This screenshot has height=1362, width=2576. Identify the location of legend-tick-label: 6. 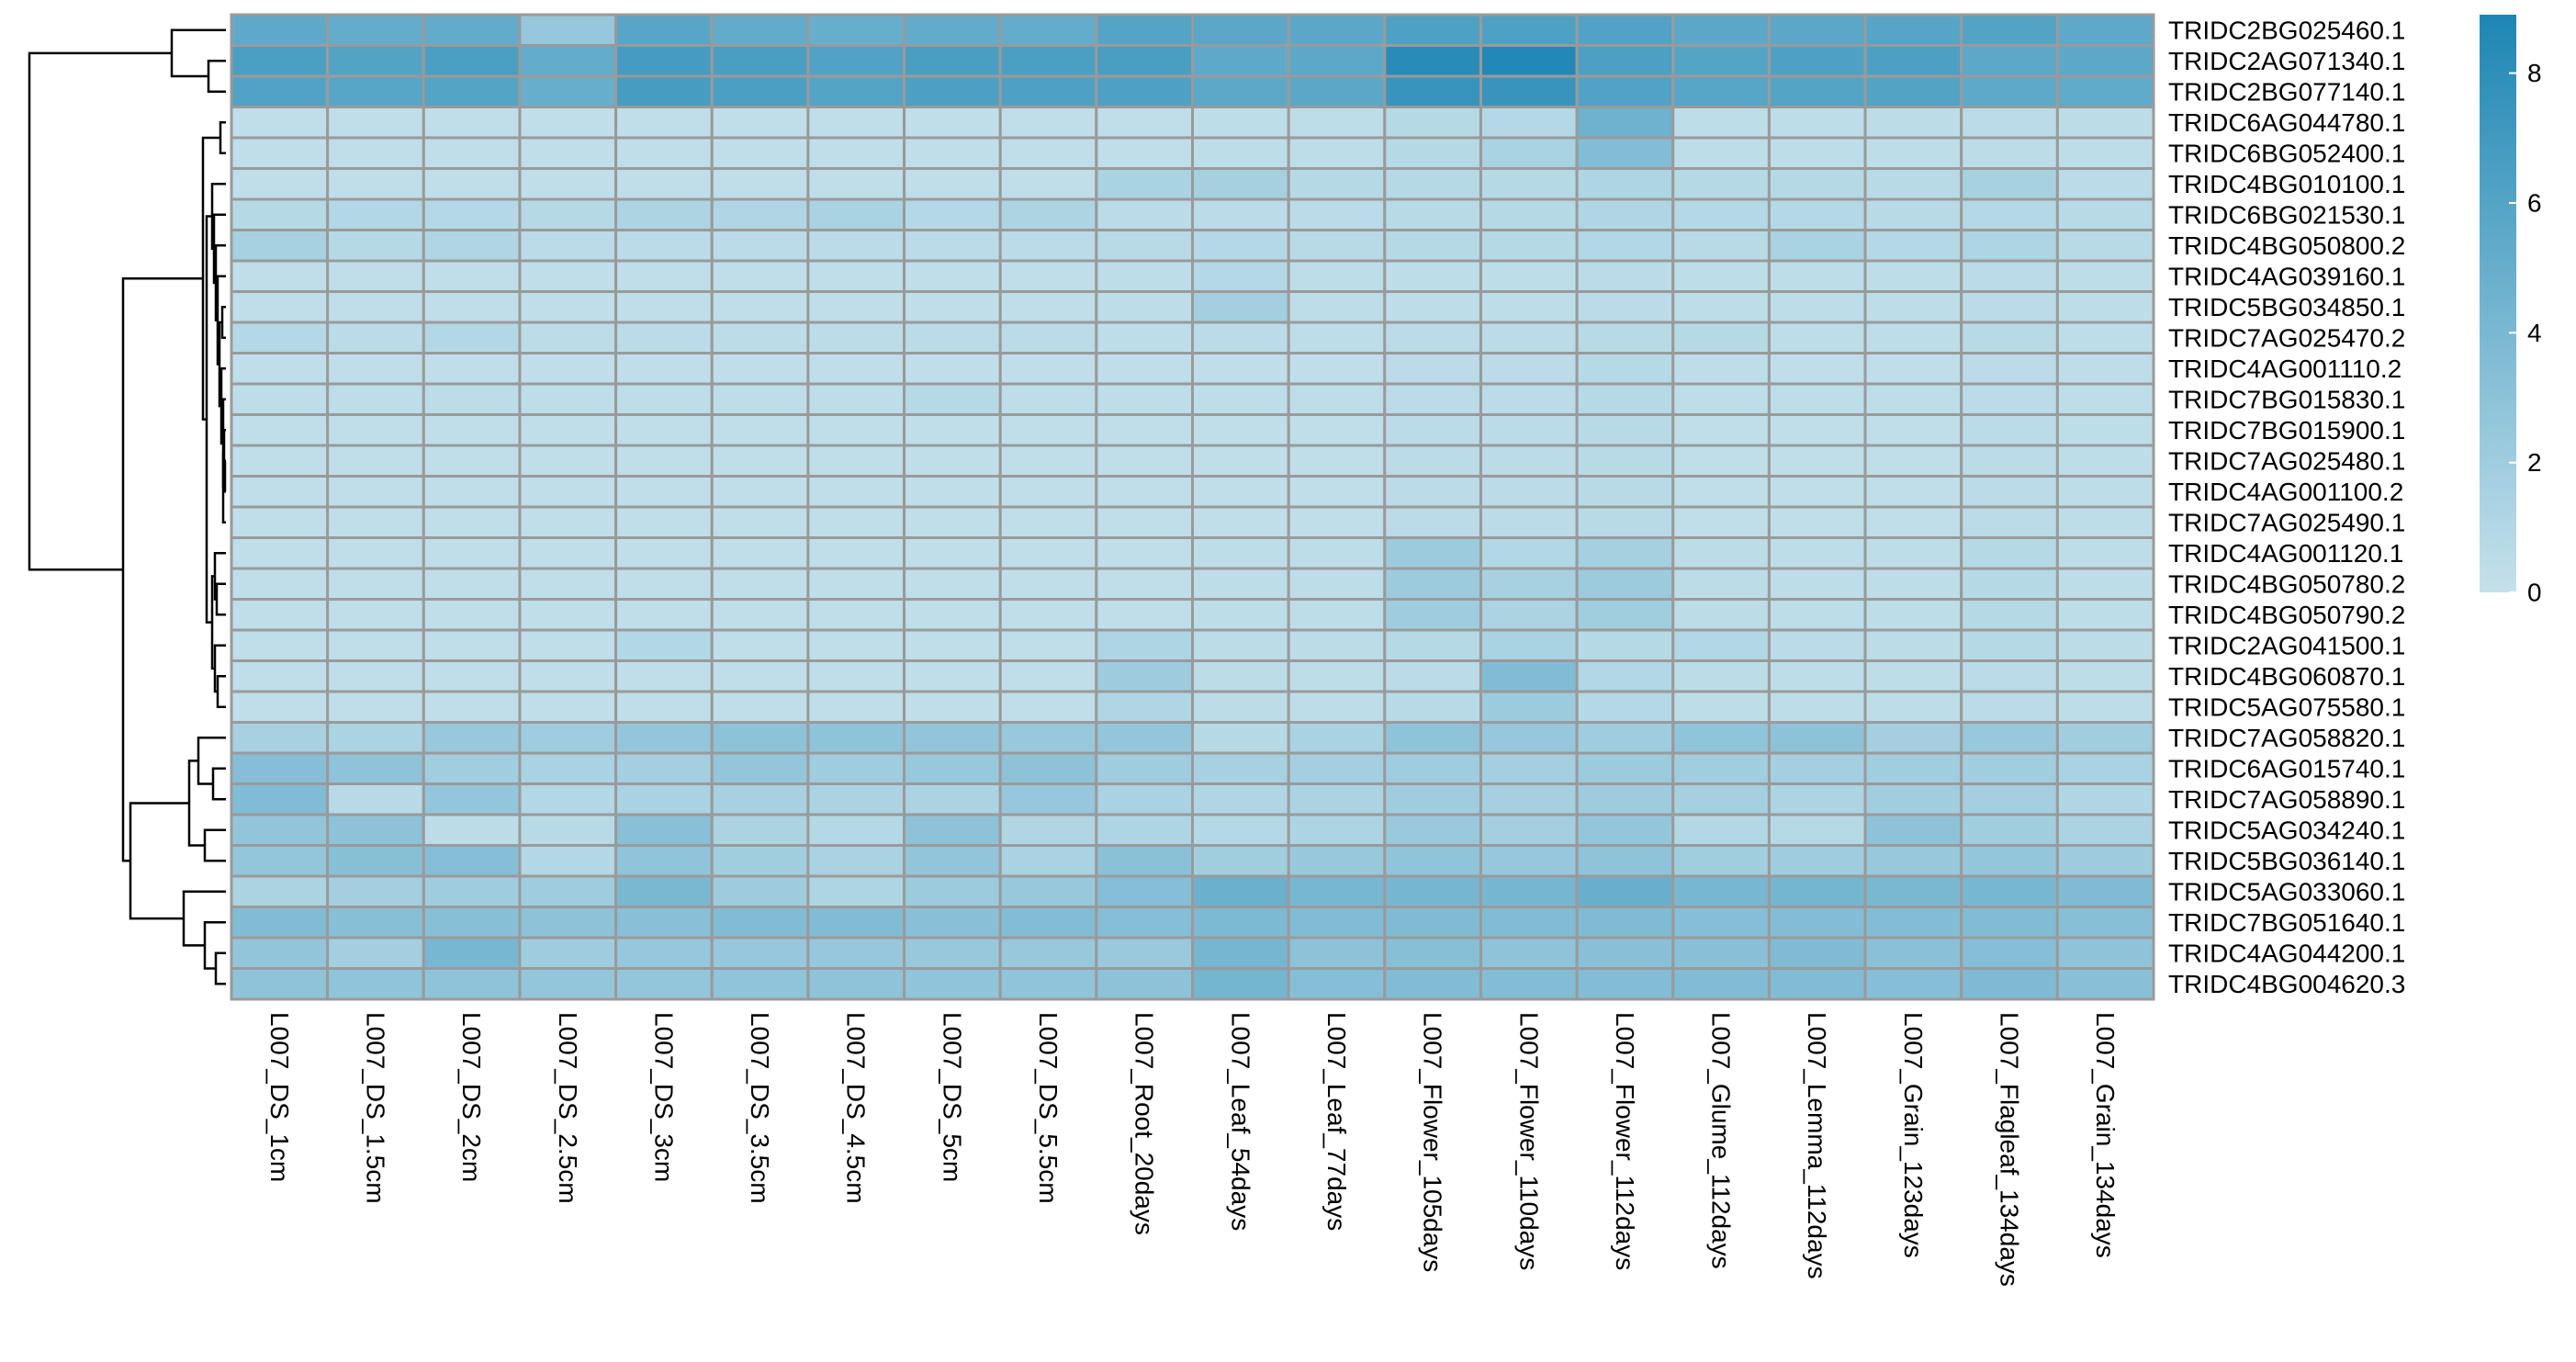
(2534, 202).